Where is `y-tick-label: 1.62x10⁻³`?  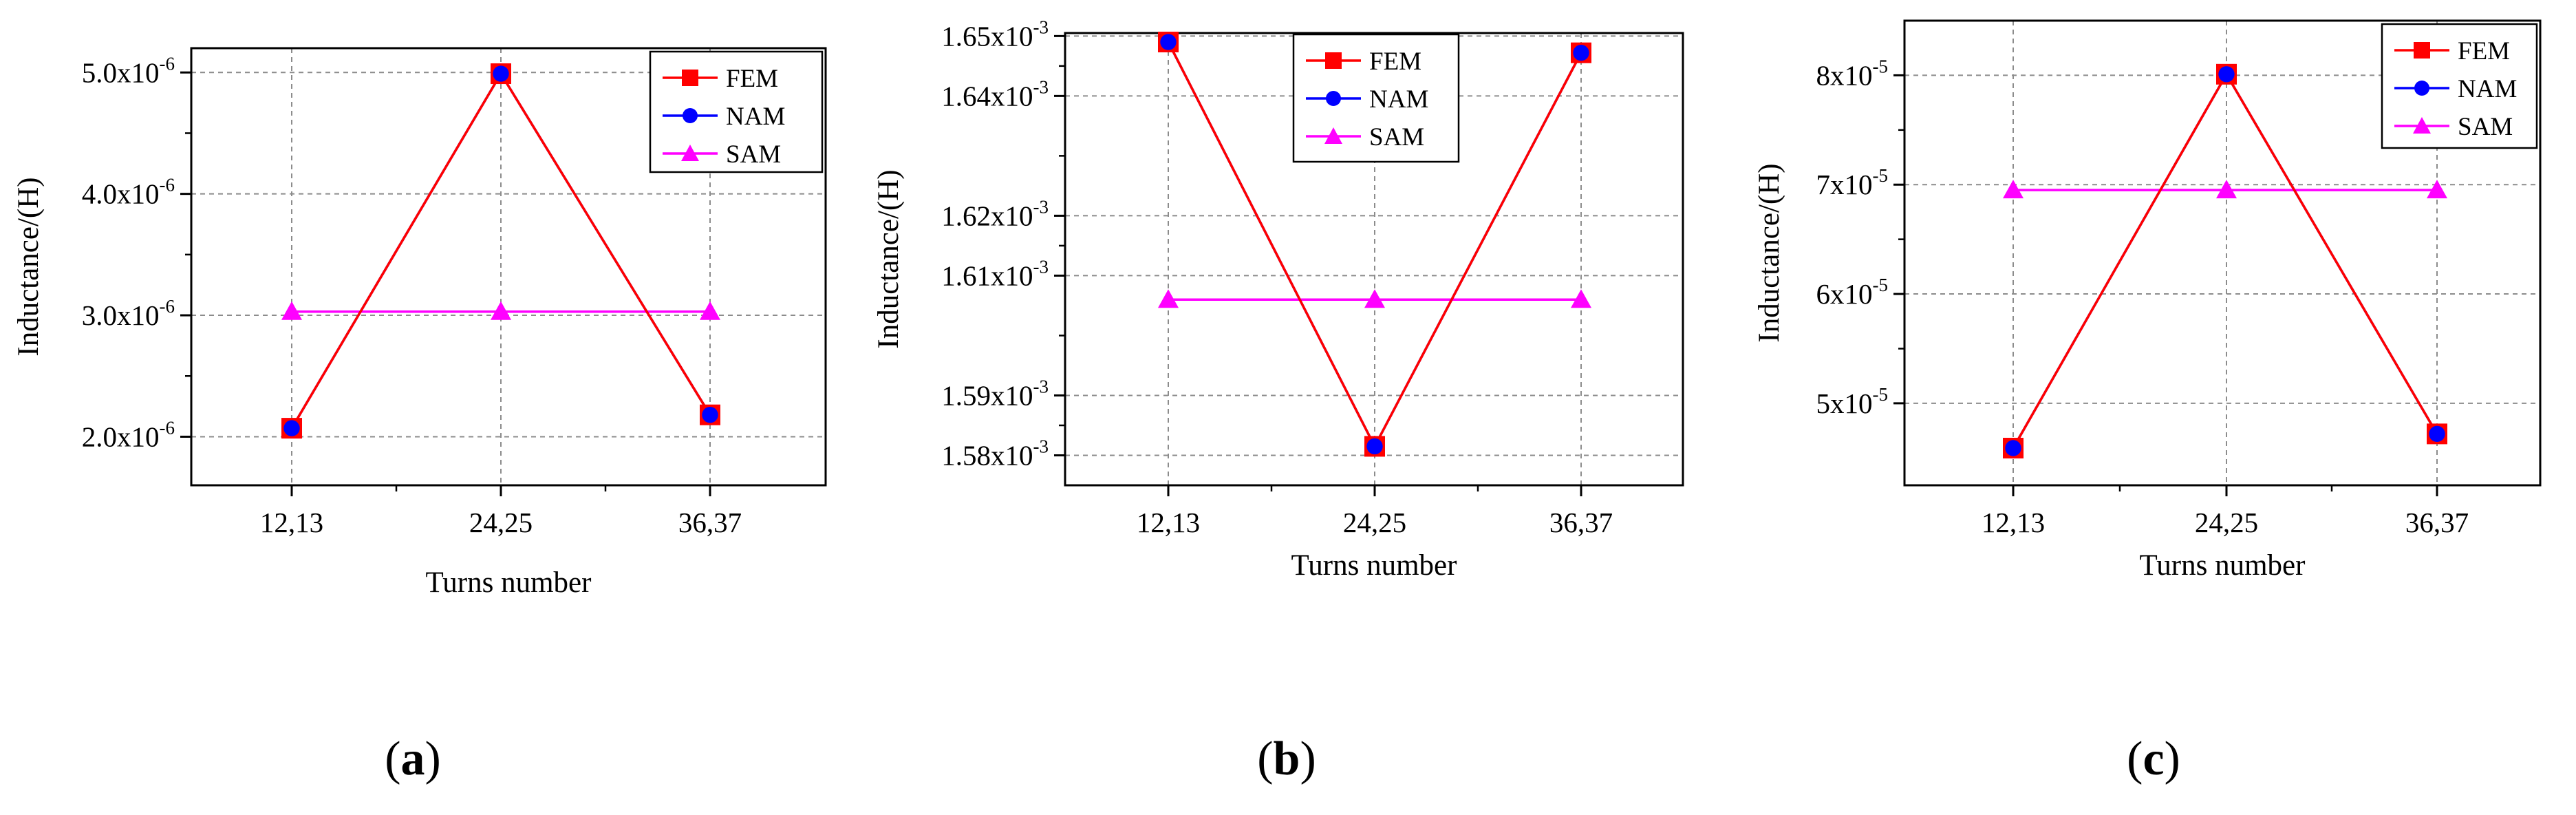
y-tick-label: 1.62x10⁻³ is located at coordinates (995, 214).